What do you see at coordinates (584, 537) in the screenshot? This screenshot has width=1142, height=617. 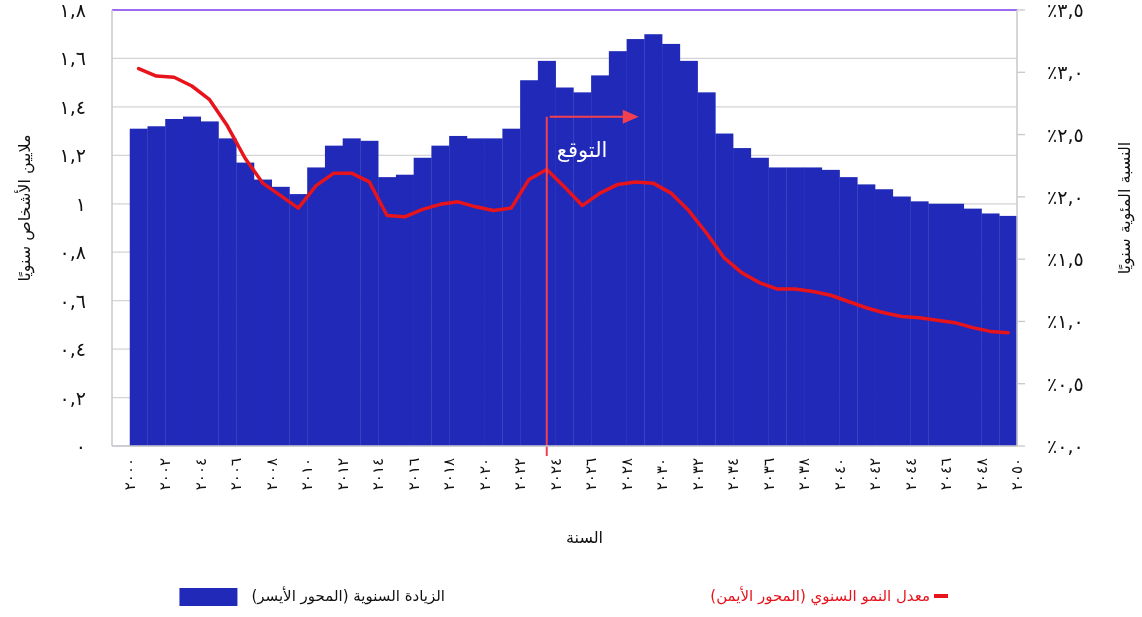 I see `x-axis-title: السنة` at bounding box center [584, 537].